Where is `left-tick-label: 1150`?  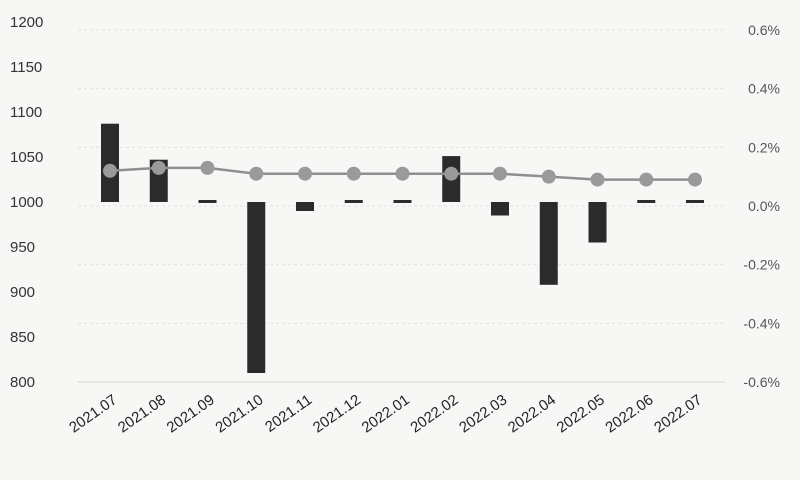 left-tick-label: 1150 is located at coordinates (26, 67).